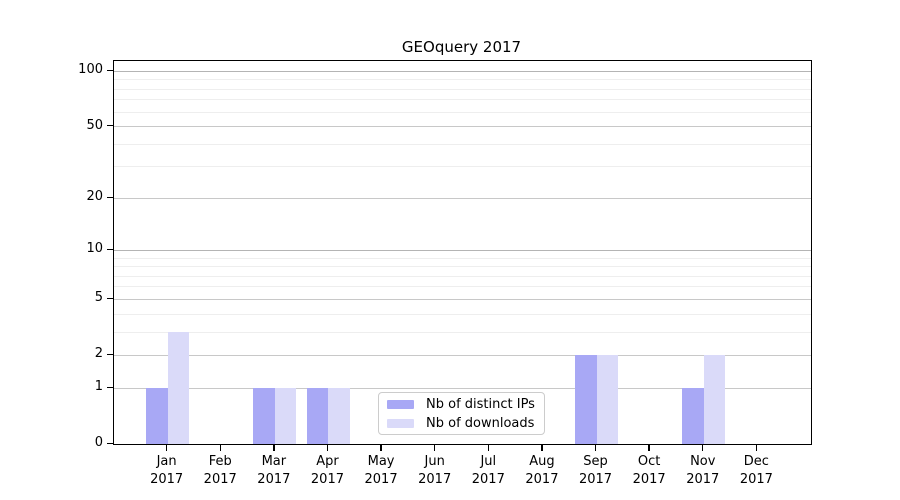 The image size is (900, 500). Describe the element at coordinates (98, 298) in the screenshot. I see `y-tick-label: 5` at that location.